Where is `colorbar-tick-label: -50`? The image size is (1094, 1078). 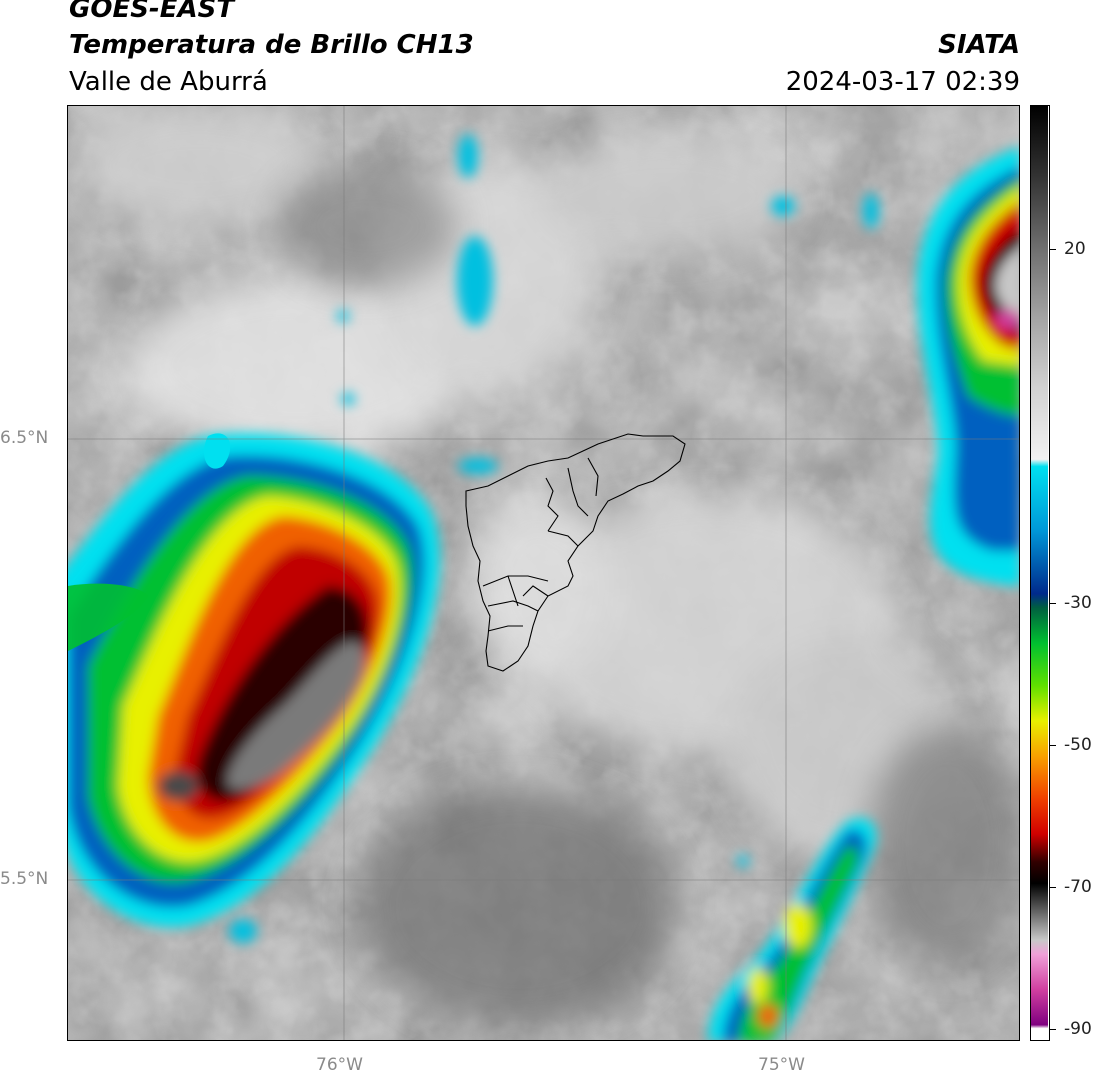
colorbar-tick-label: -50 is located at coordinates (1078, 745).